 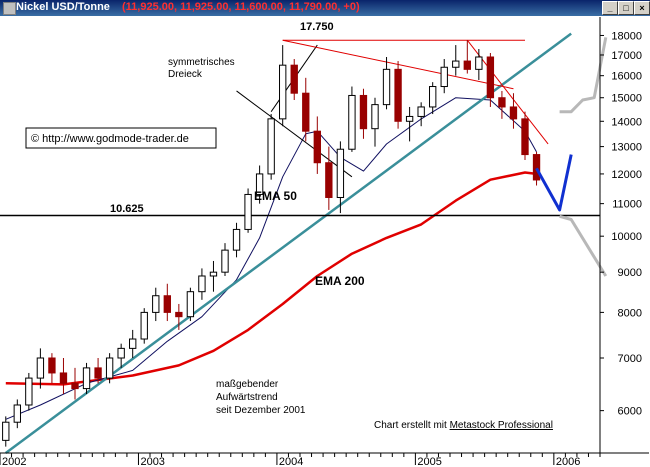 I want to click on trendline-triangle-lower, so click(x=294, y=134).